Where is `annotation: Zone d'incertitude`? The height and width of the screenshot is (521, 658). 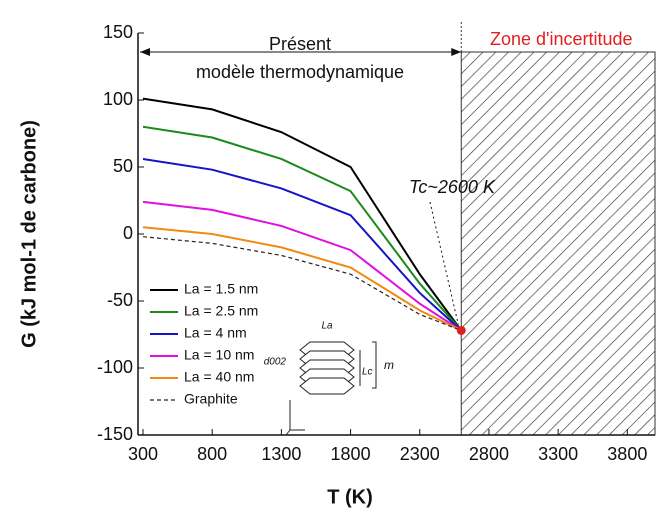 annotation: Zone d'incertitude is located at coordinates (561, 39).